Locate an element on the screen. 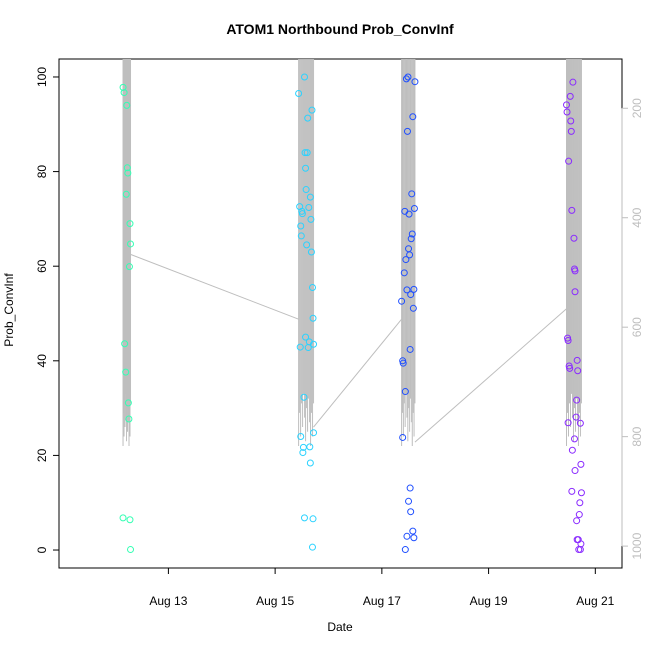 The height and width of the screenshot is (650, 650). y-axis: 0 20 40 60 80 100 is located at coordinates (47, 310).